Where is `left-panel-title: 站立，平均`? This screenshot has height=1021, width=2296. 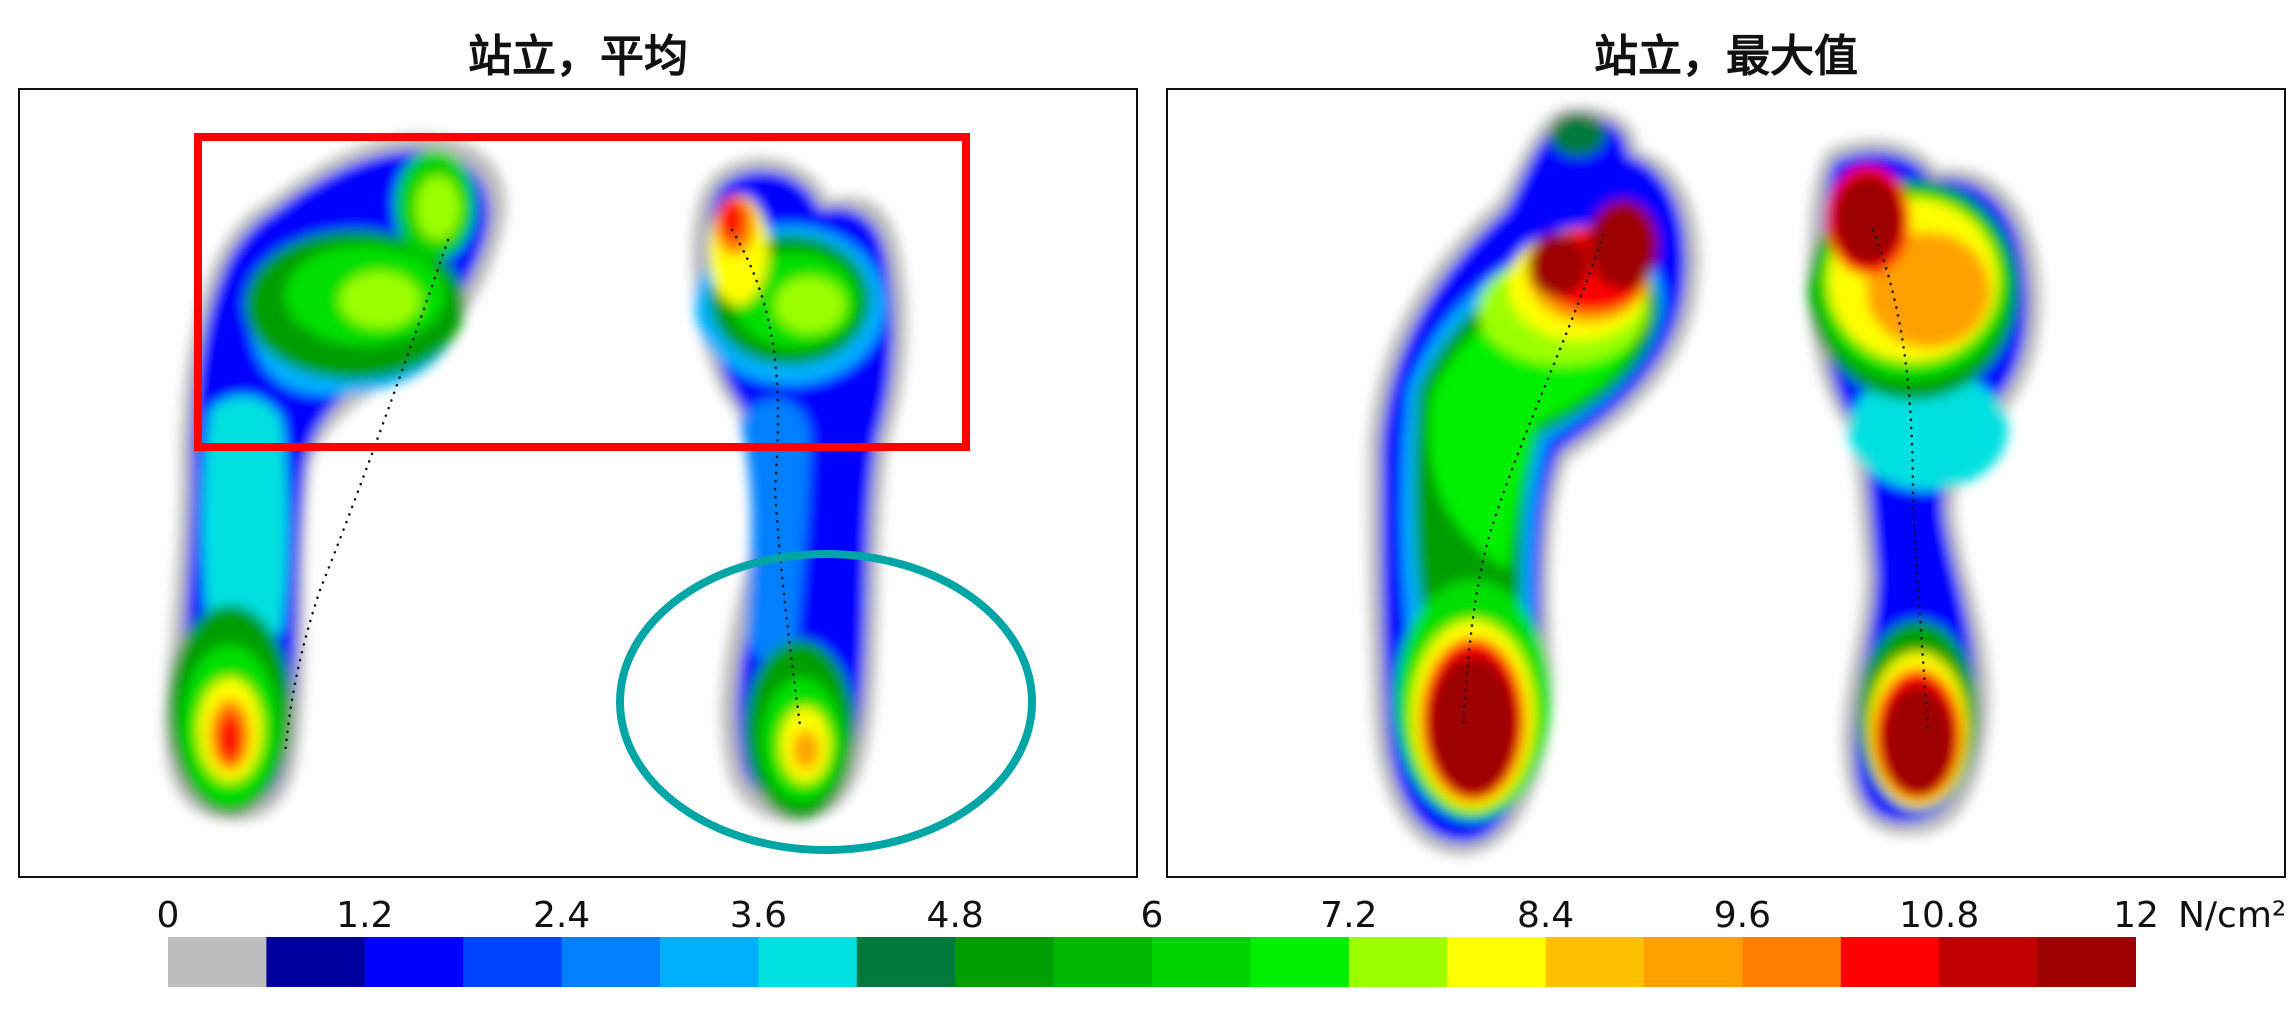 left-panel-title: 站立，平均 is located at coordinates (578, 56).